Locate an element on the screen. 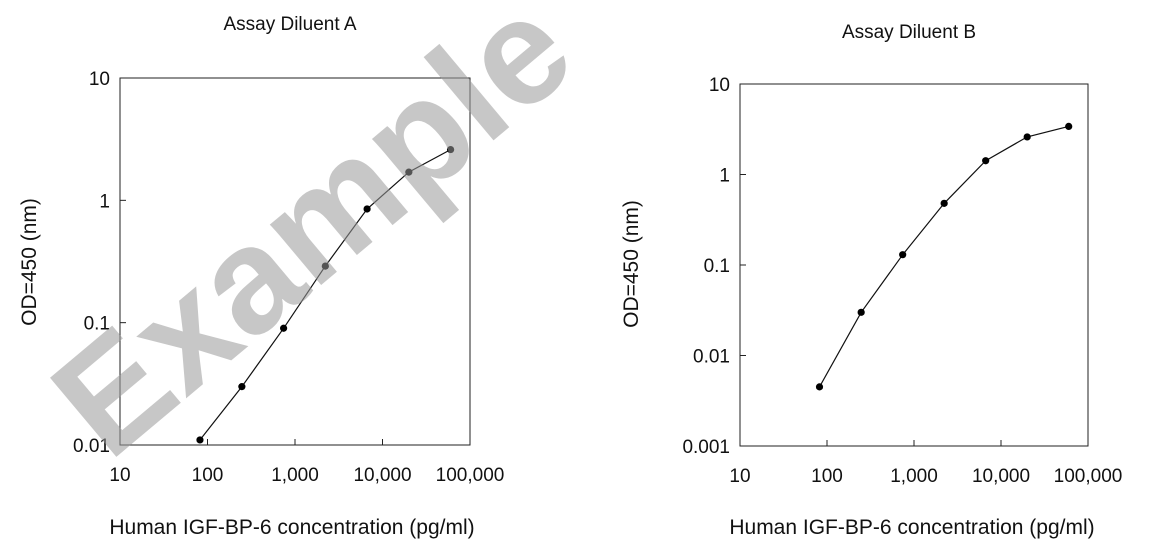 The width and height of the screenshot is (1162, 550). chart-b-y-tick-label: 0.1 is located at coordinates (717, 266).